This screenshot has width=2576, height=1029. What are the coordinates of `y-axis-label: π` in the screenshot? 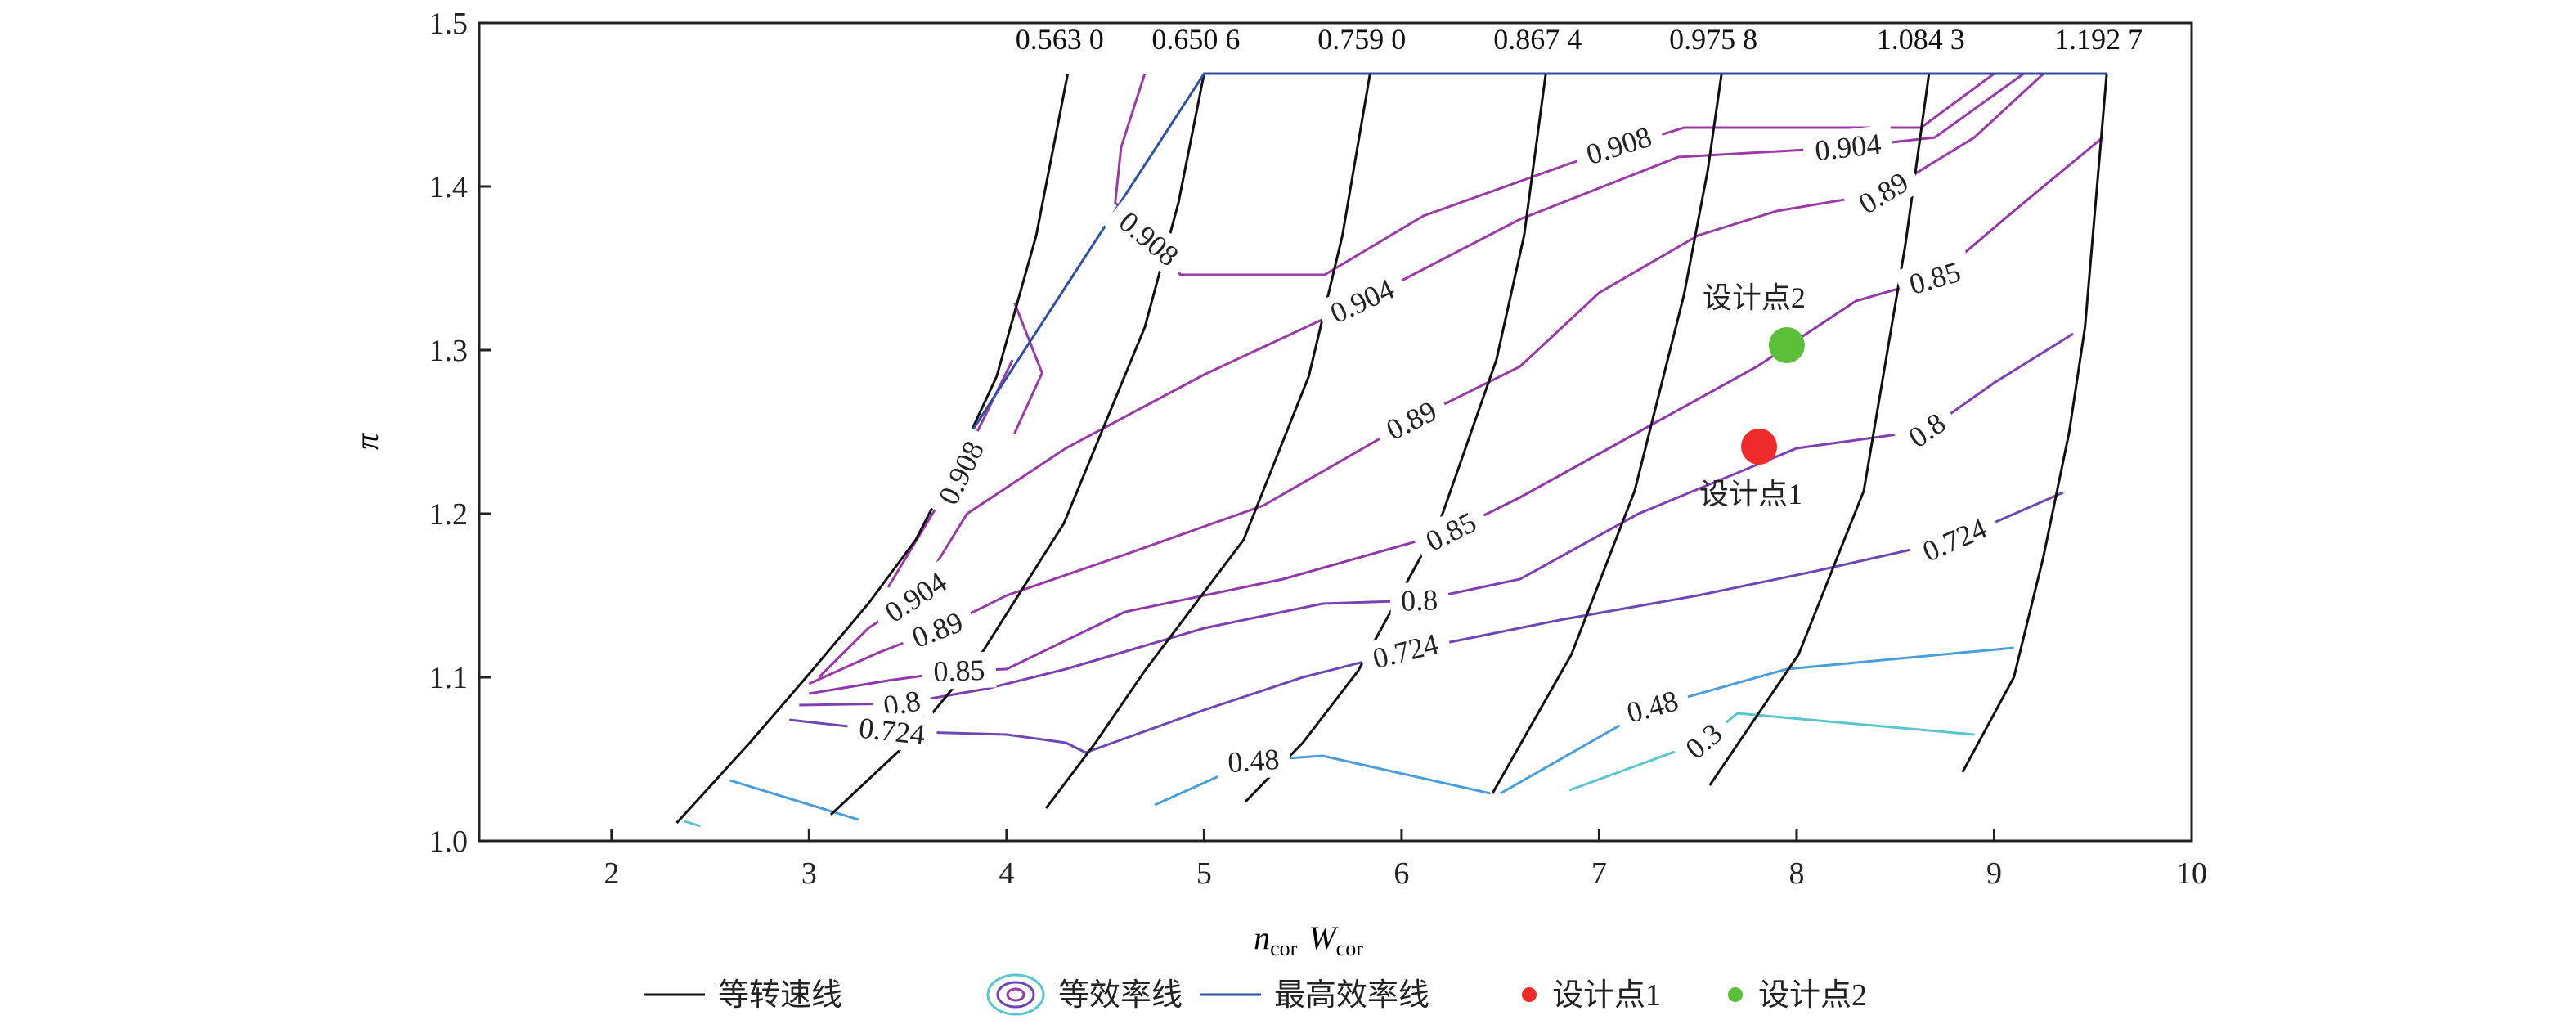 It's located at (366, 442).